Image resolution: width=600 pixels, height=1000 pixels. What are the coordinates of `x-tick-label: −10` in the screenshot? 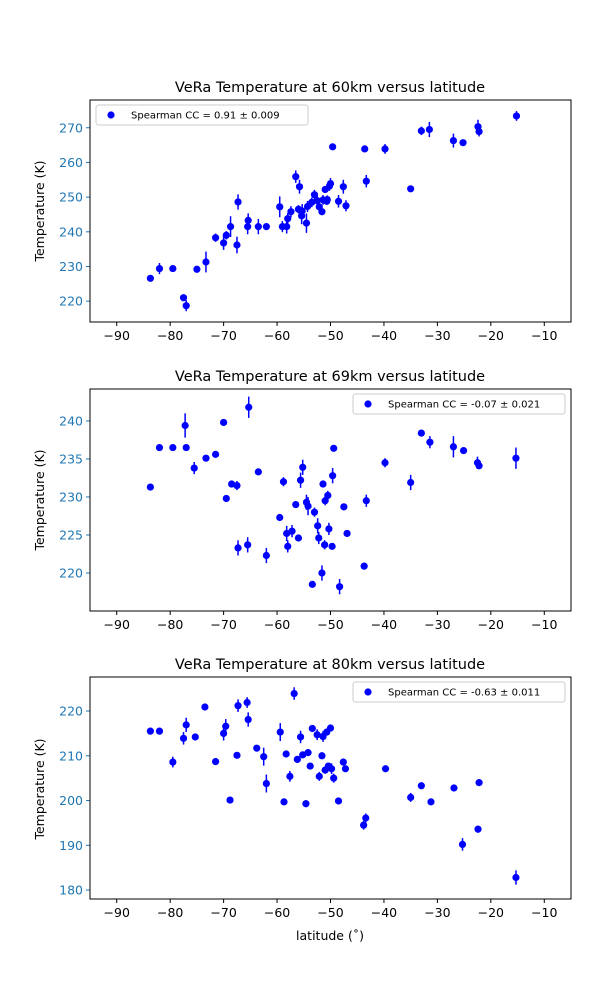 It's located at (544, 624).